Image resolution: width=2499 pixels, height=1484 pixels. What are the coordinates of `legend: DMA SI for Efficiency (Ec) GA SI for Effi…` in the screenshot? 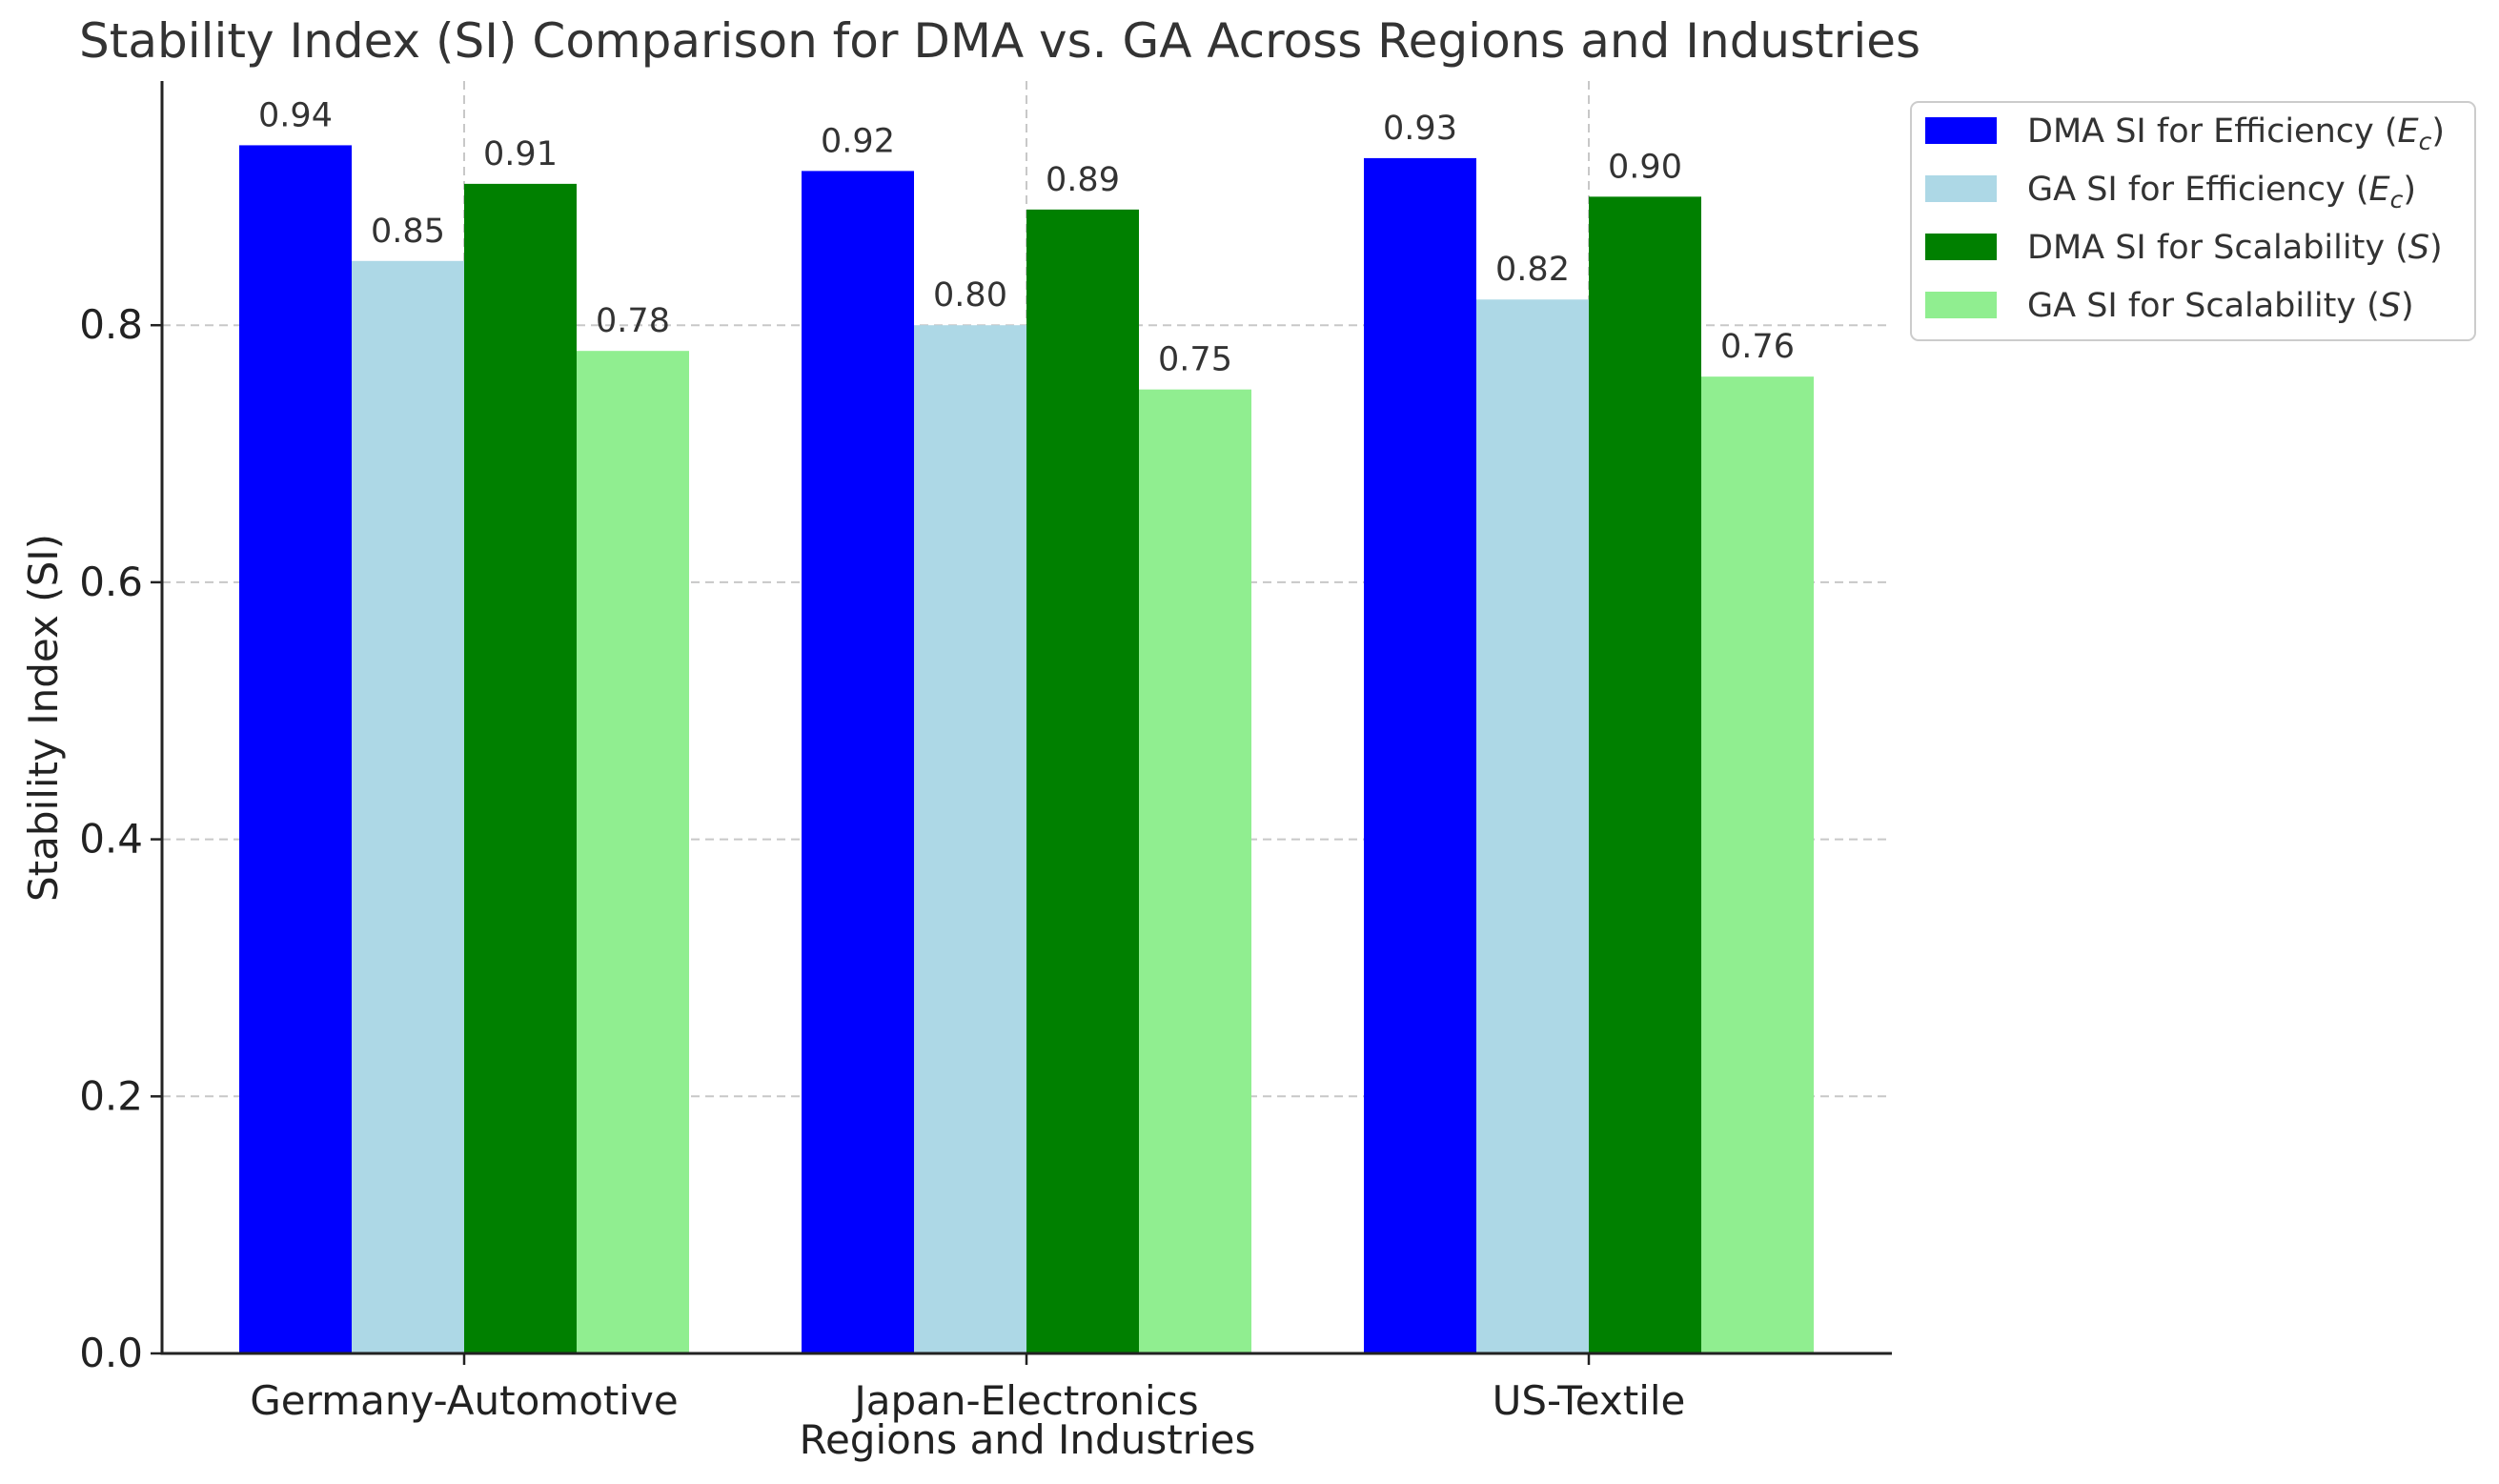 It's located at (2193, 221).